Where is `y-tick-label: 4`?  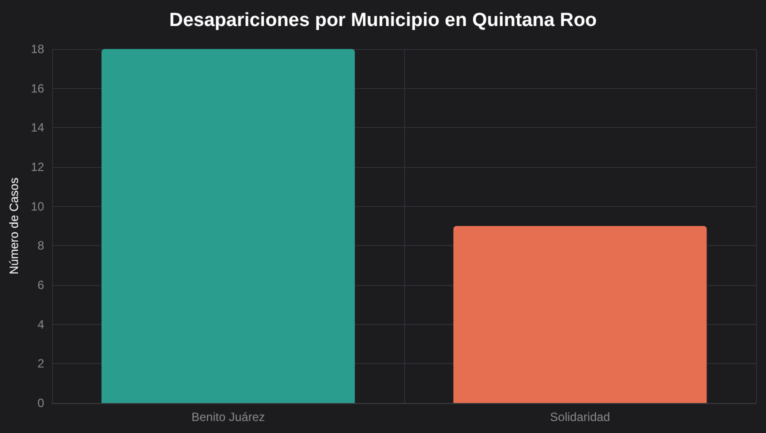 y-tick-label: 4 is located at coordinates (41, 324).